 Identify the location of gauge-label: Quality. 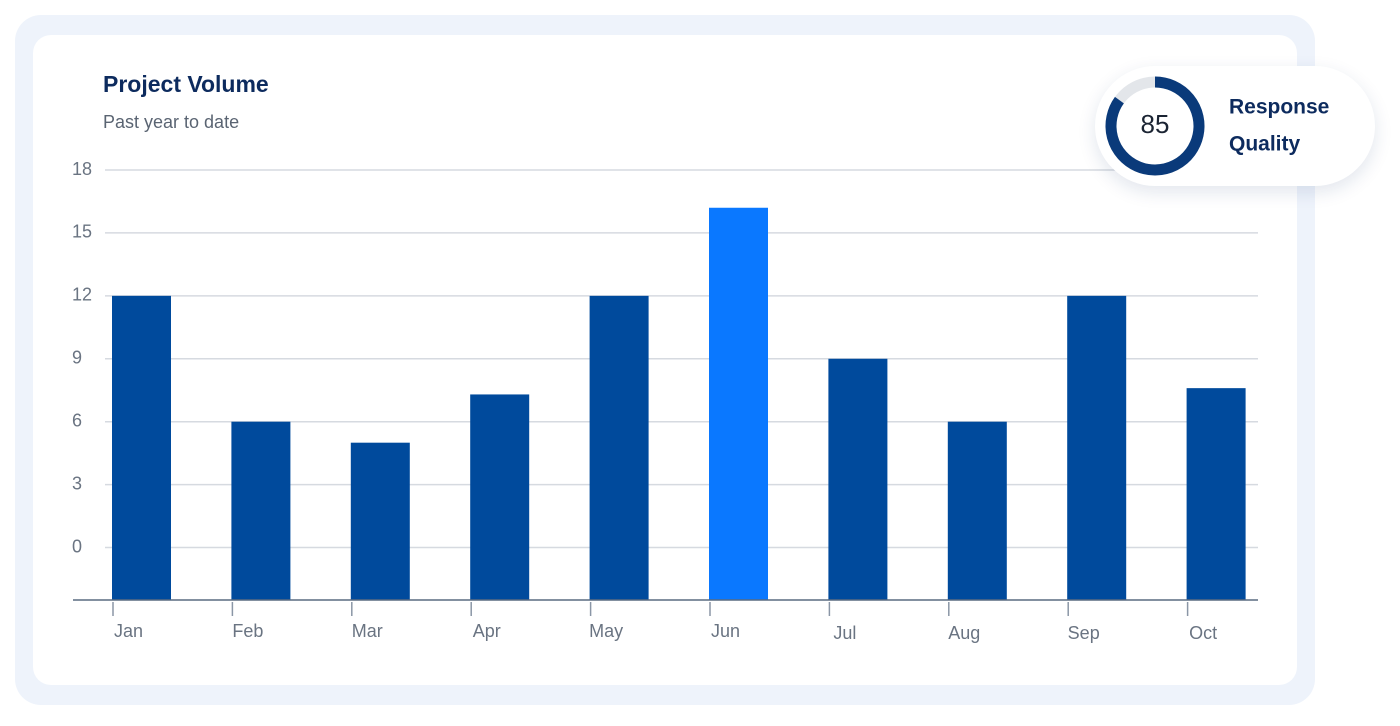
(1265, 144).